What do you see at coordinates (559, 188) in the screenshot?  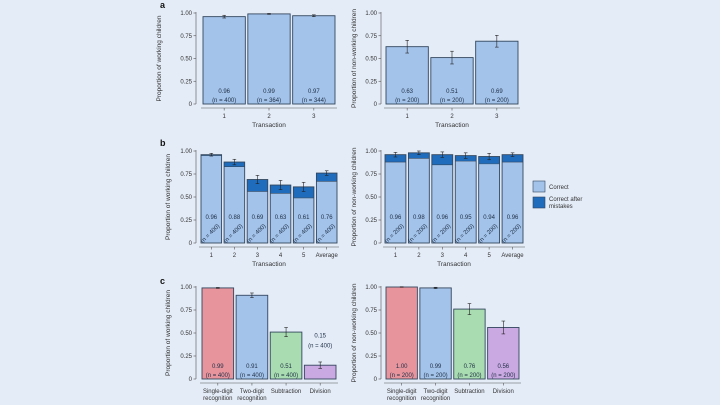 I see `legend-label-correct: Correct` at bounding box center [559, 188].